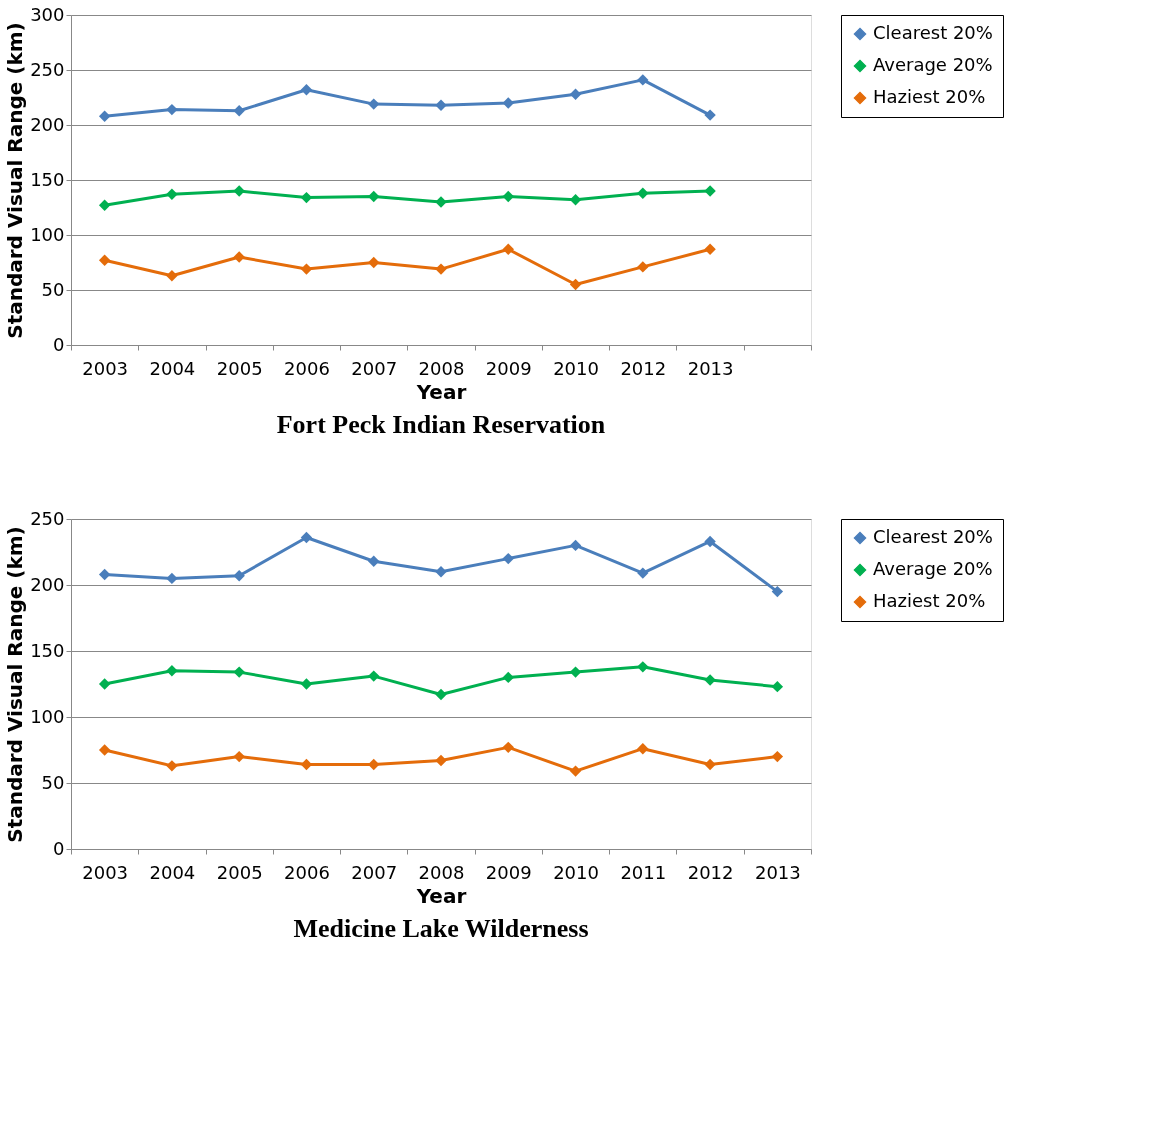 The height and width of the screenshot is (1139, 1152). What do you see at coordinates (643, 872) in the screenshot?
I see `x-tick-label: 2011` at bounding box center [643, 872].